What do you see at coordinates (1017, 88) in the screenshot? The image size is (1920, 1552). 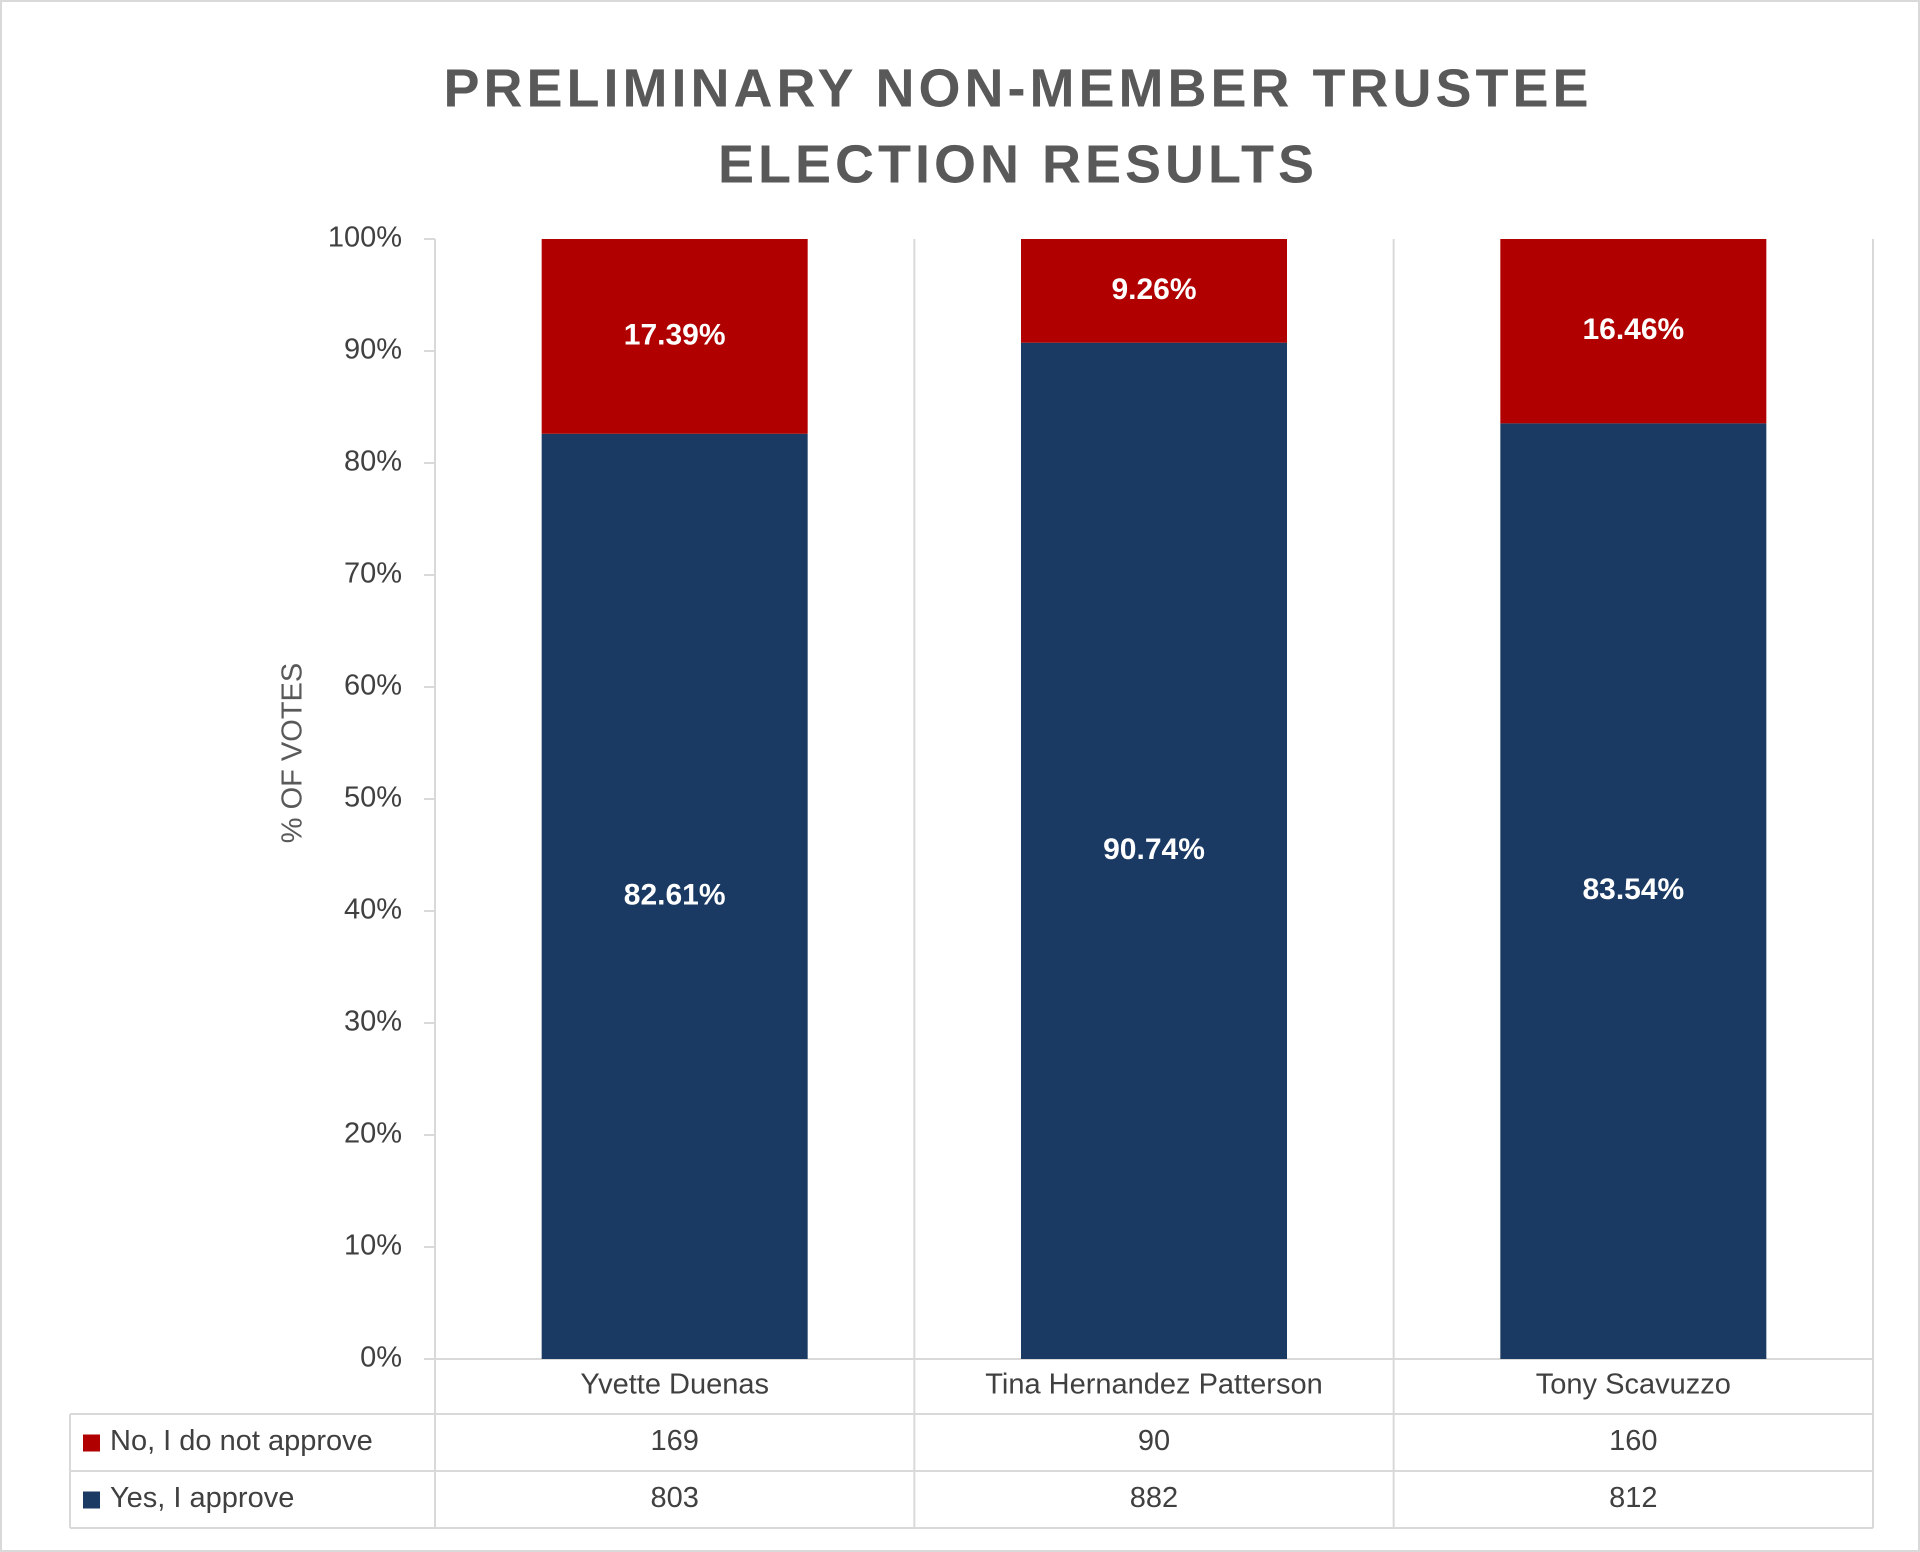 I see `chart-title: PRELIMINARY NON-MEMBER TRUSTEE` at bounding box center [1017, 88].